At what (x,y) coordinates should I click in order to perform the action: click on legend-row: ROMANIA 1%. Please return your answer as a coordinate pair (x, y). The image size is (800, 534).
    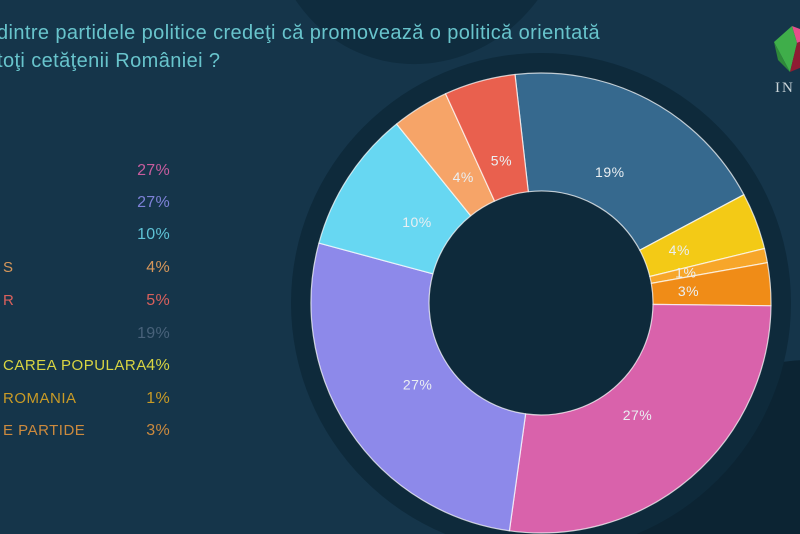
    Looking at the image, I should click on (86, 401).